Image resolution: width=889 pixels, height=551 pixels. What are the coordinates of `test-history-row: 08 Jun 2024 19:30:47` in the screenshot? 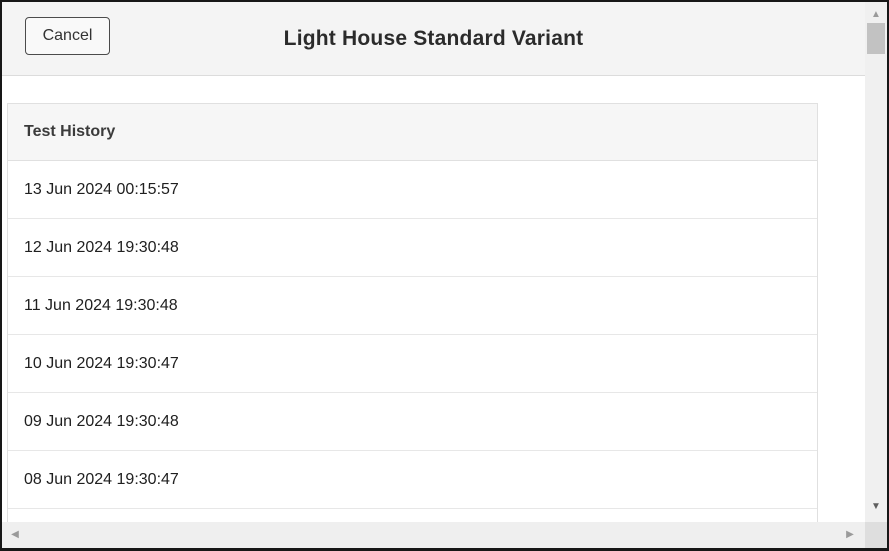 It's located at (412, 480).